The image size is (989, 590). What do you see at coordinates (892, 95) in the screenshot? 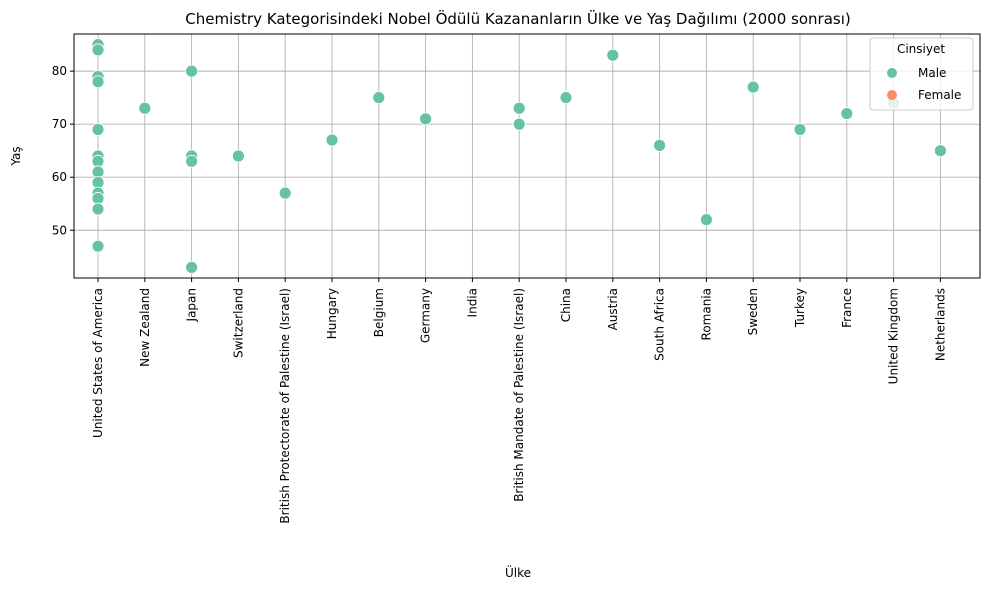
I see `legend-marker-female` at bounding box center [892, 95].